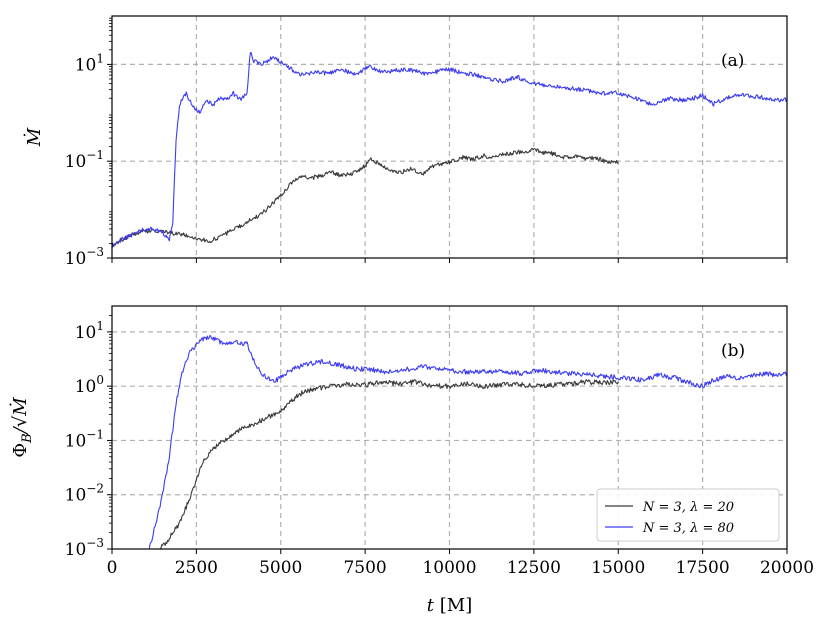  I want to click on x-tick-label: 0, so click(112, 568).